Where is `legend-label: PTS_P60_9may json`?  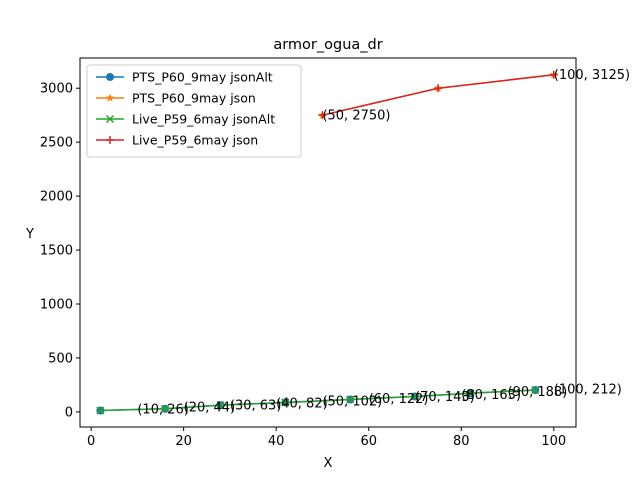
legend-label: PTS_P60_9may json is located at coordinates (194, 98).